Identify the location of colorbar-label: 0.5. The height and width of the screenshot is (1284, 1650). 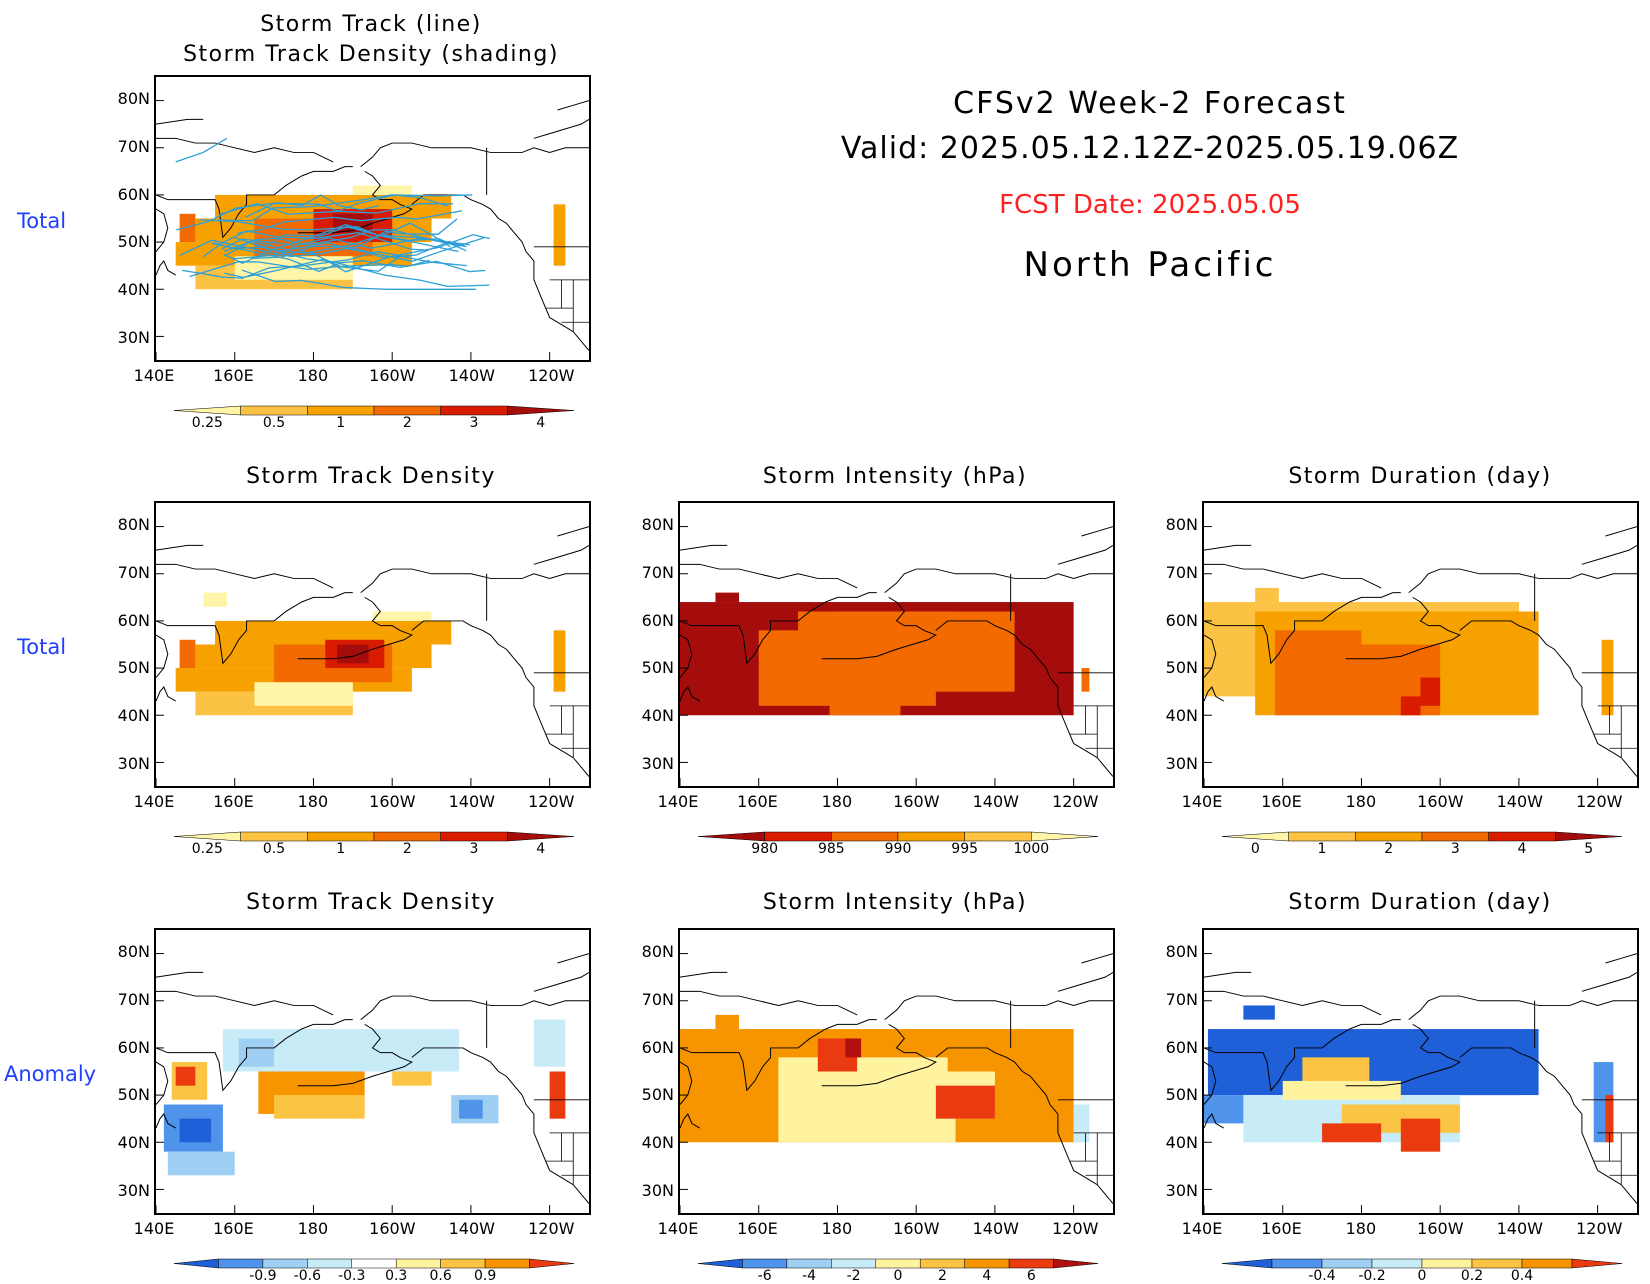
(274, 423).